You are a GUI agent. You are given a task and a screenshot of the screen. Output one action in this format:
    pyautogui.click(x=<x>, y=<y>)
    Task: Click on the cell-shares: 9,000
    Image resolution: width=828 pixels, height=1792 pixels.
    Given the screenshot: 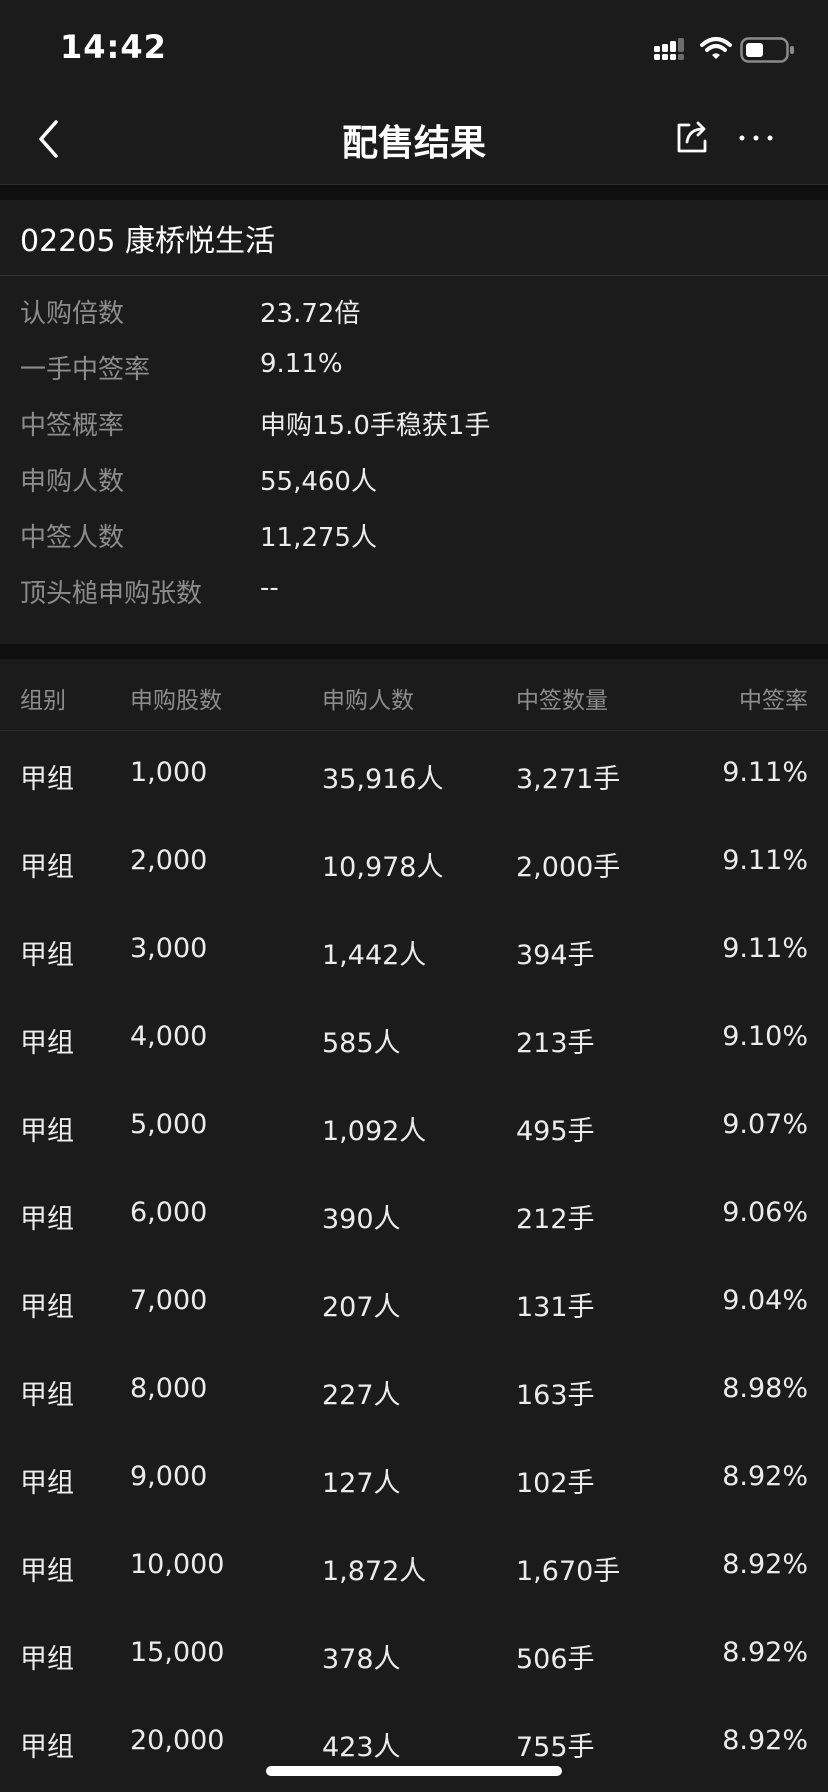 What is the action you would take?
    pyautogui.click(x=169, y=1476)
    